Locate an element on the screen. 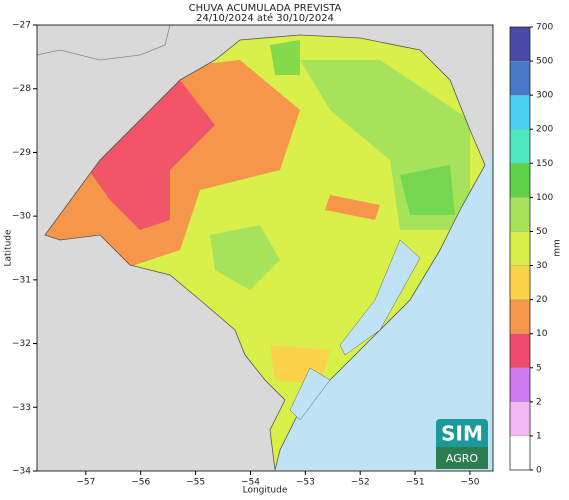 Image resolution: width=569 pixels, height=500 pixels. y-tick-label: −28 is located at coordinates (21, 89).